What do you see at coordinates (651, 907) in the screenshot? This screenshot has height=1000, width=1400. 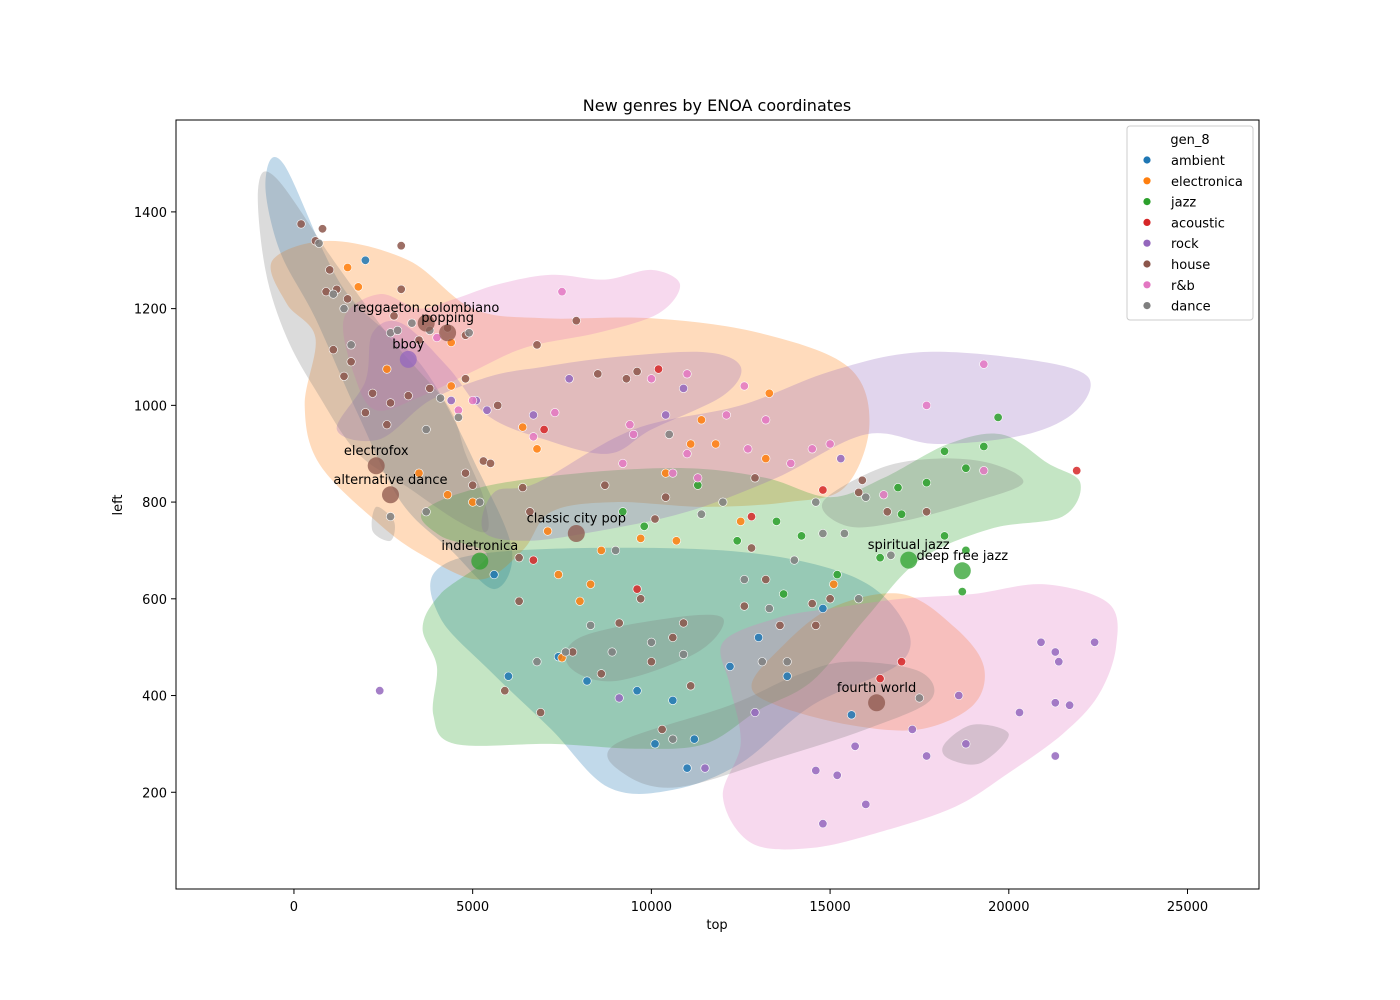 I see `x-tick-label: 10000` at bounding box center [651, 907].